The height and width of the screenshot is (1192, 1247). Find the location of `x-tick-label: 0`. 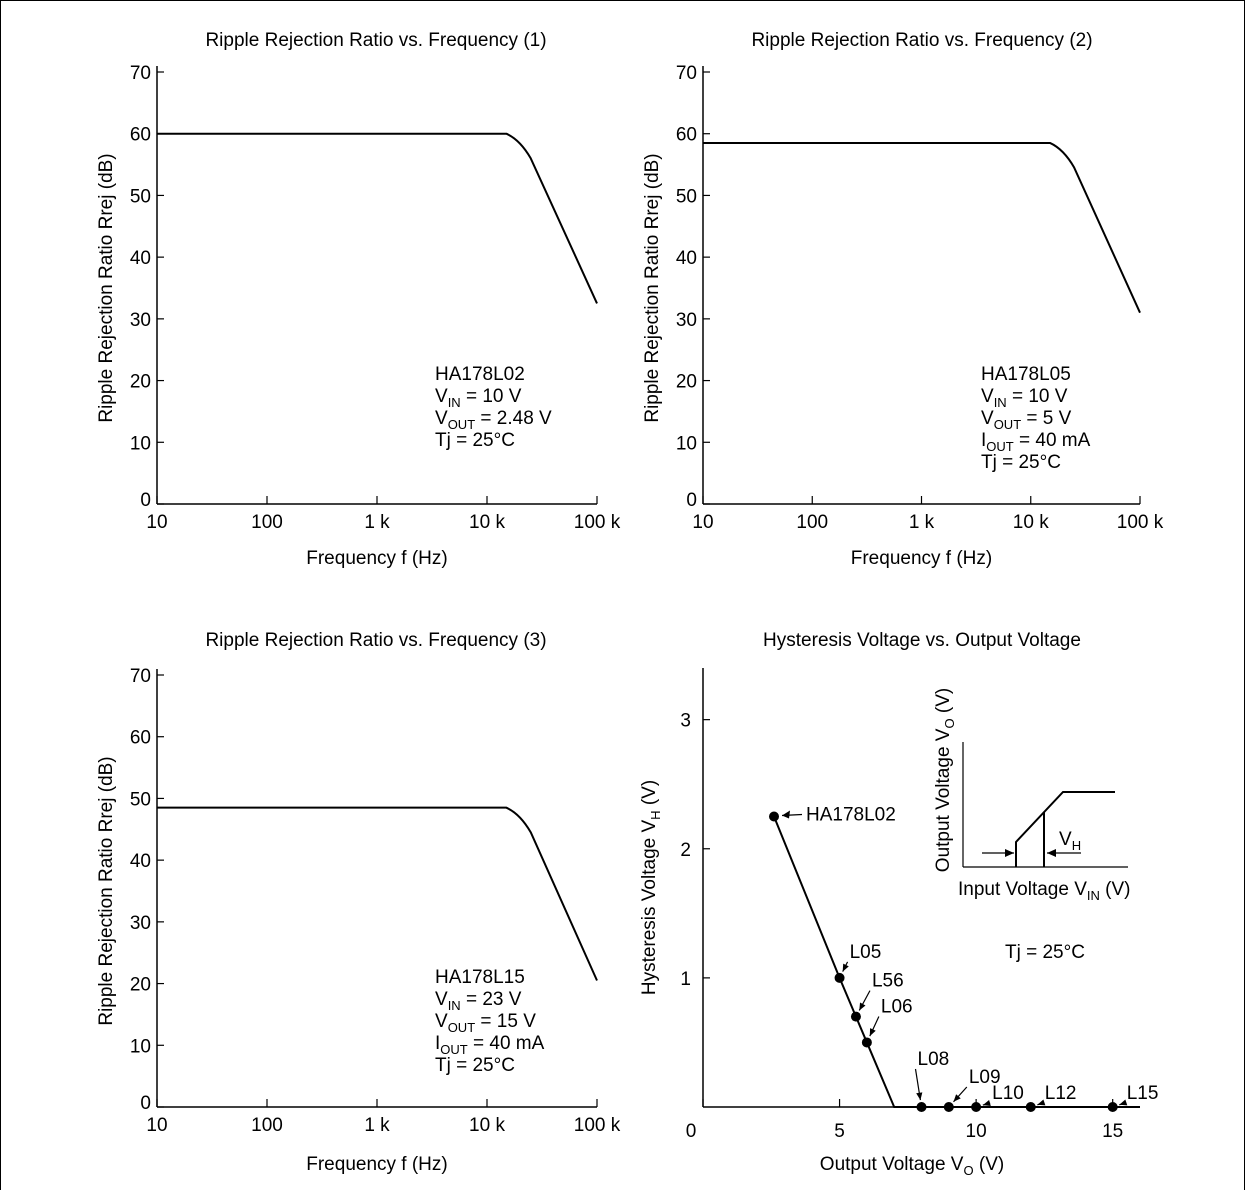

x-tick-label: 0 is located at coordinates (691, 1131).